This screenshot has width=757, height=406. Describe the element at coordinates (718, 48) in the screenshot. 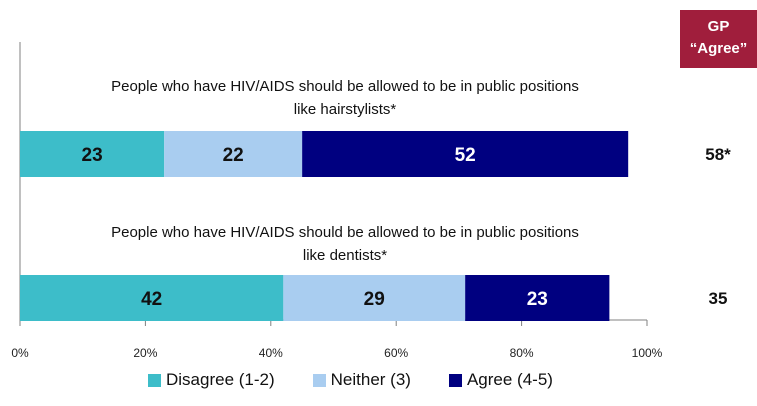

I see `gp-header-line2: “Agree”` at that location.